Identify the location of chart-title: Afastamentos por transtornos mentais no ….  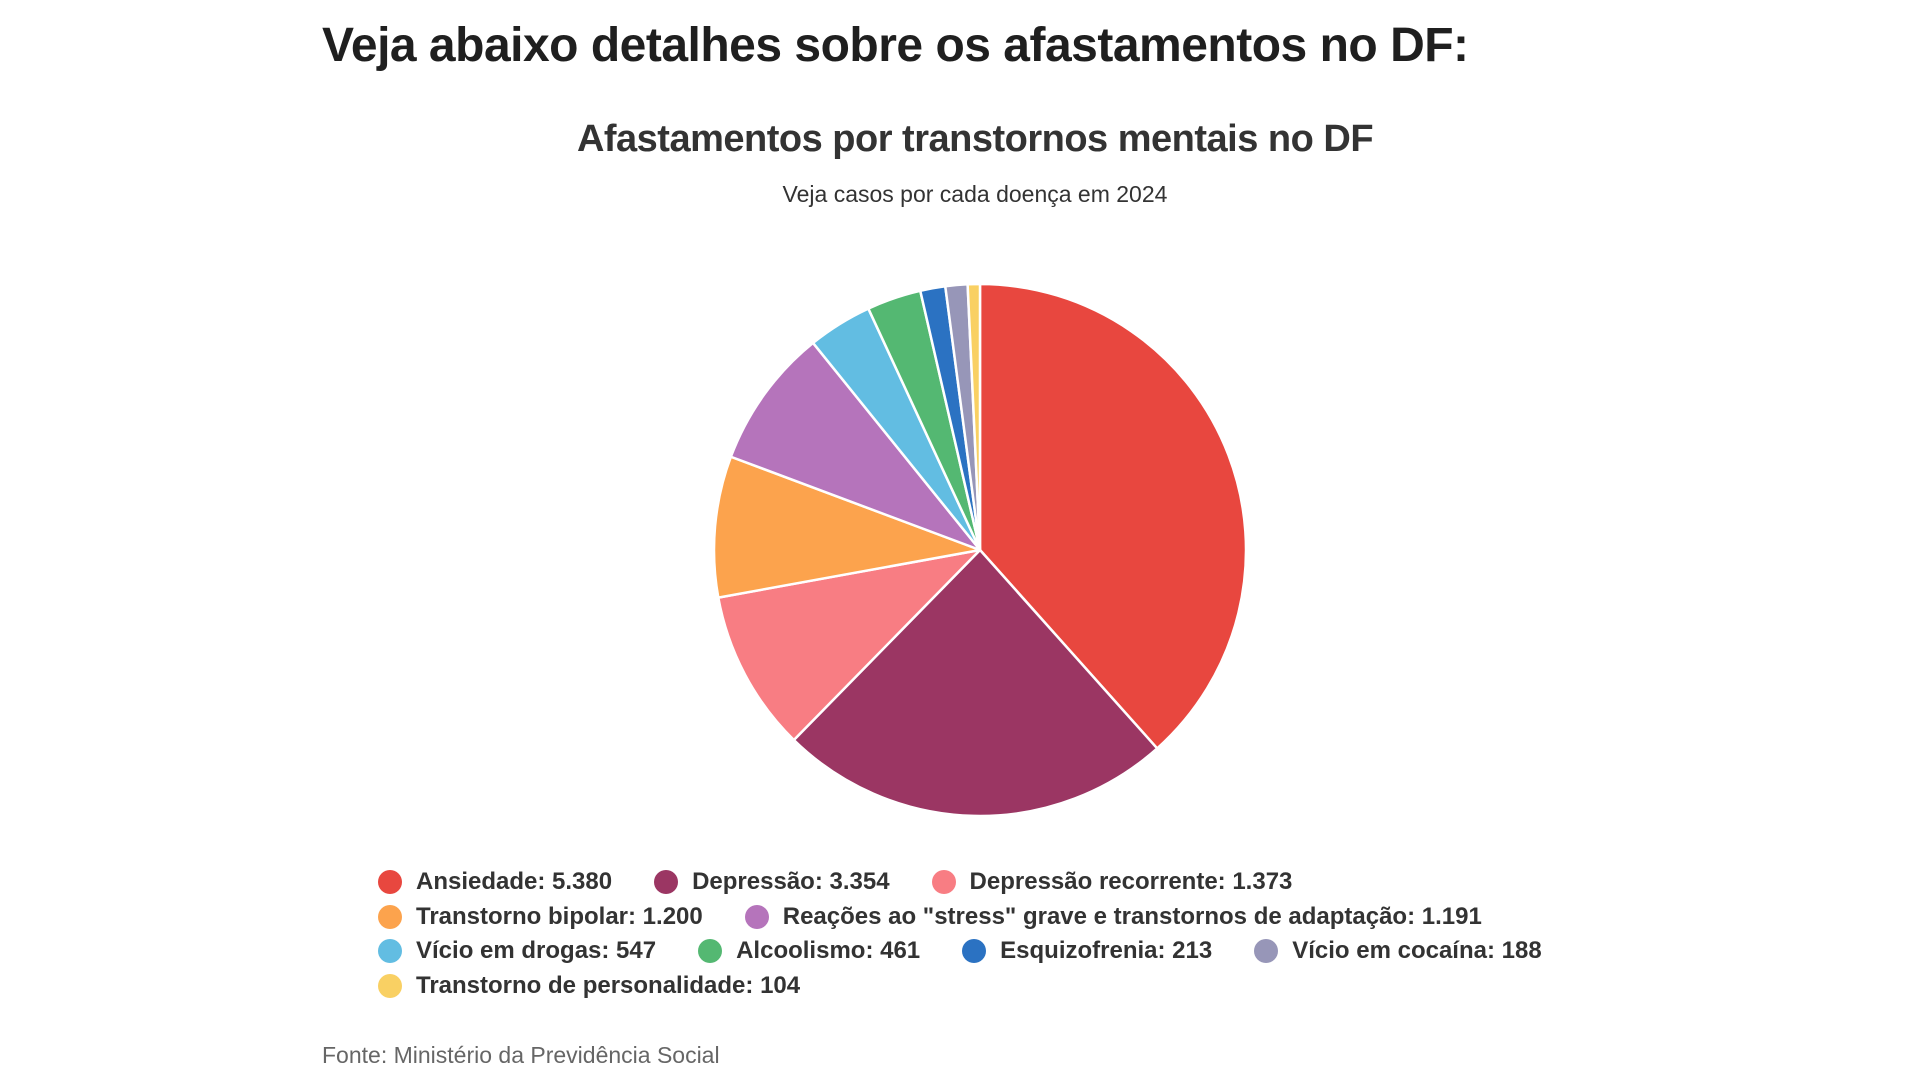
(975, 139).